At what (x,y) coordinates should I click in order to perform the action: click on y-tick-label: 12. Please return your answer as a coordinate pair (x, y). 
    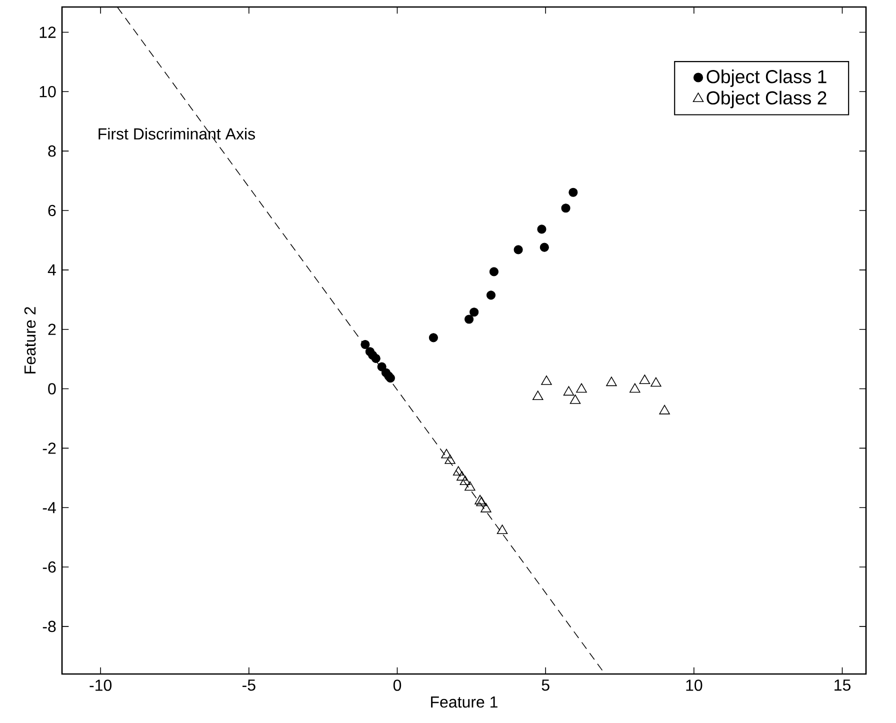
    Looking at the image, I should click on (48, 32).